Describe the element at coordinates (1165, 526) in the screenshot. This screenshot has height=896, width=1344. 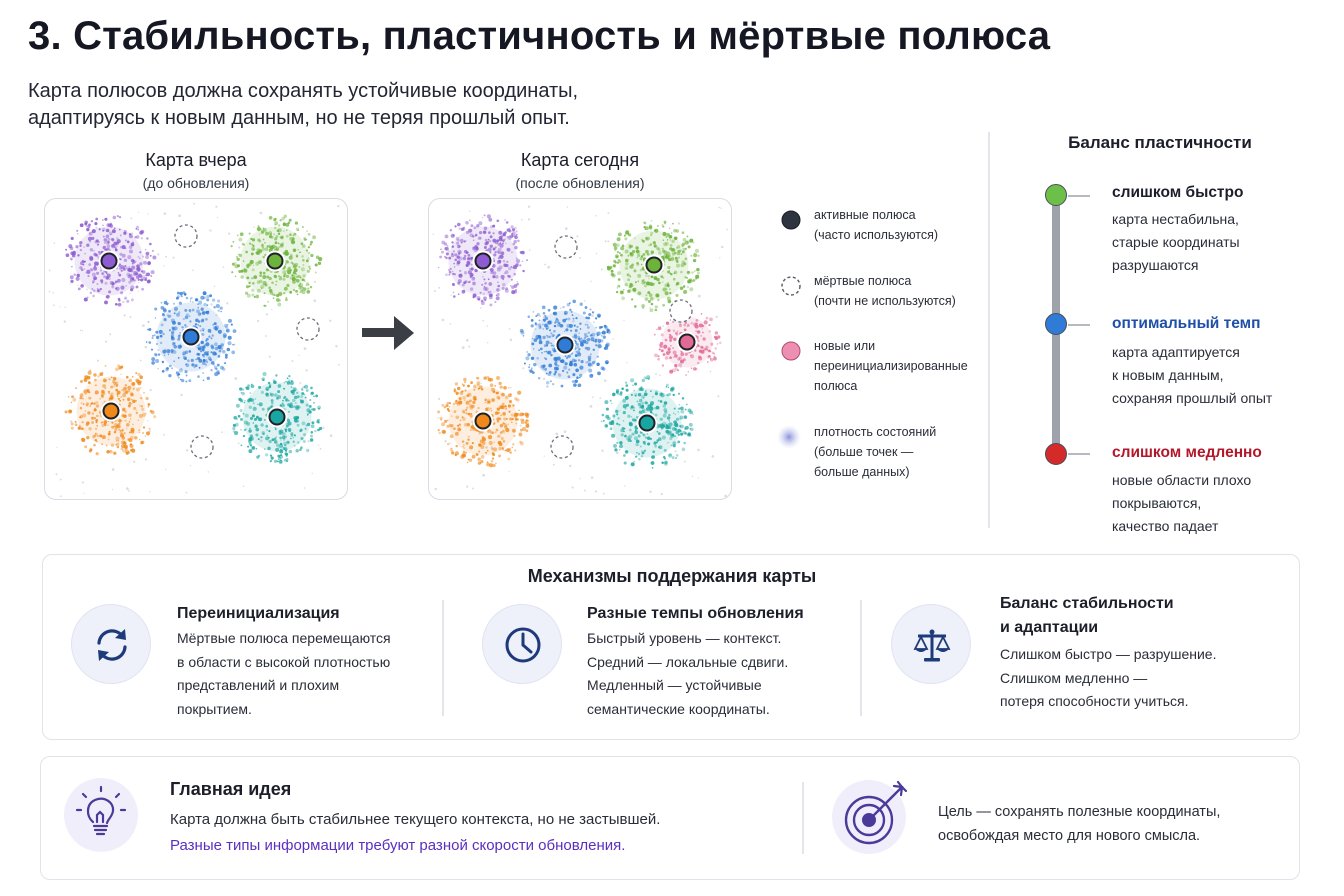
I see `balance-slow-line3: качество падает` at that location.